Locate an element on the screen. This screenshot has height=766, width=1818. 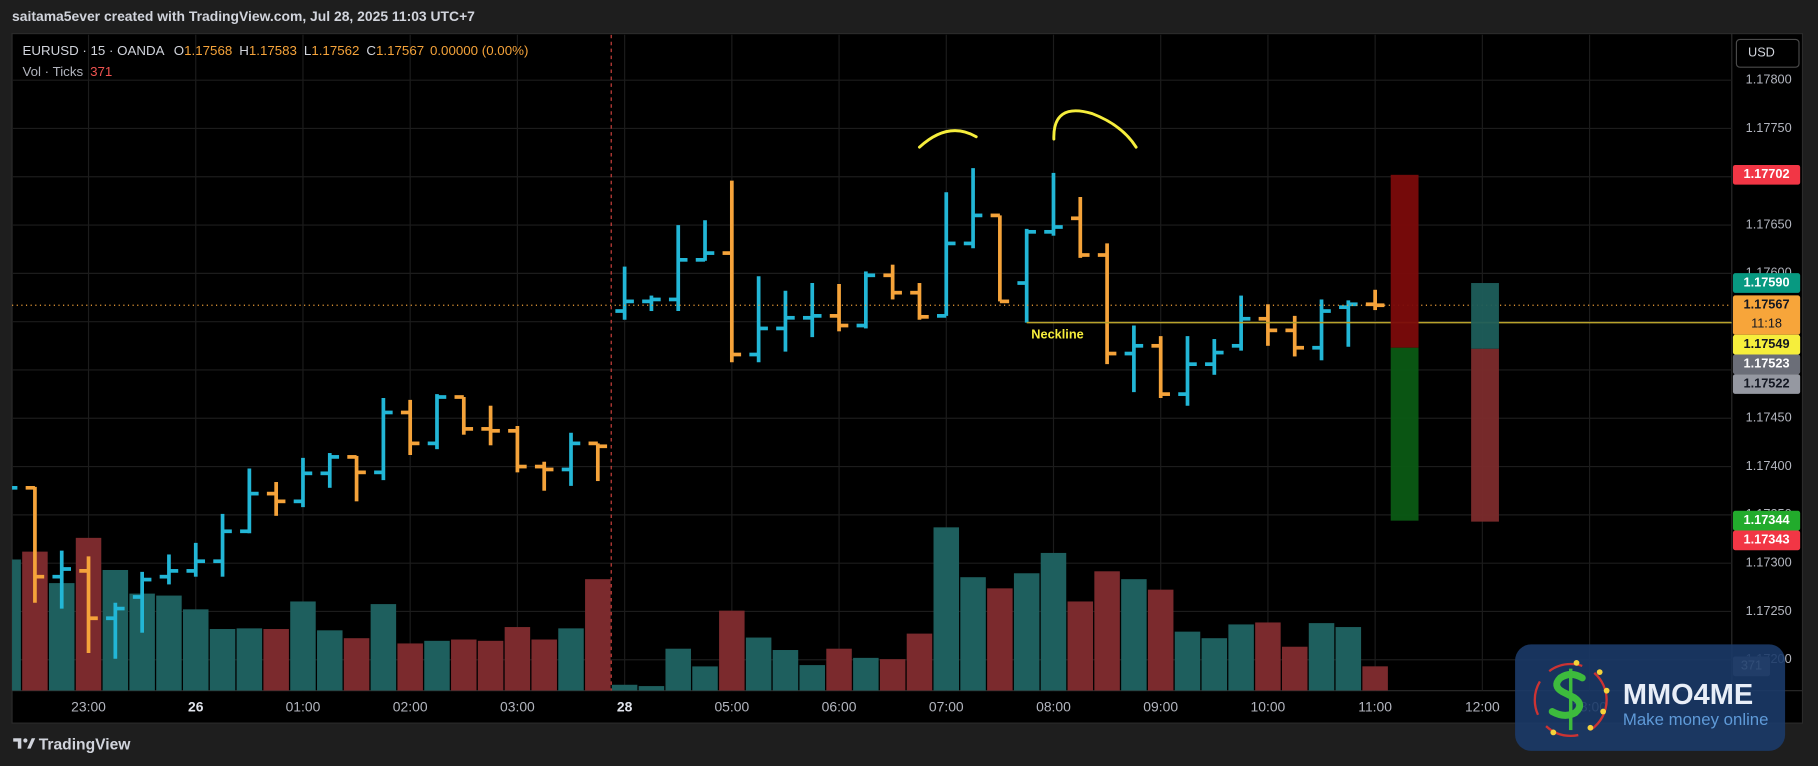
y-tick-label: 1.17450 is located at coordinates (1769, 417).